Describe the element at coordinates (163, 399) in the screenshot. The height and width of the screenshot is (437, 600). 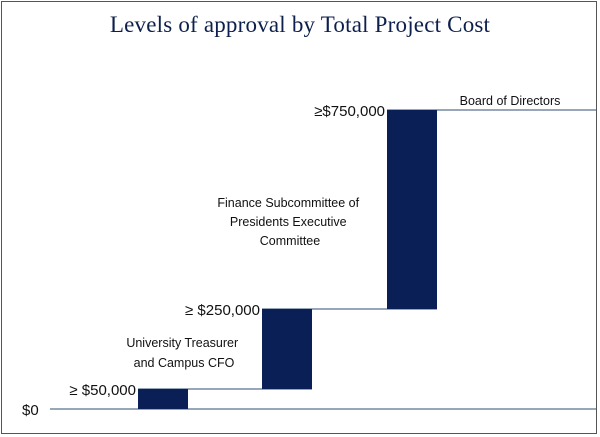
I see `bar-treasurer-cfo` at that location.